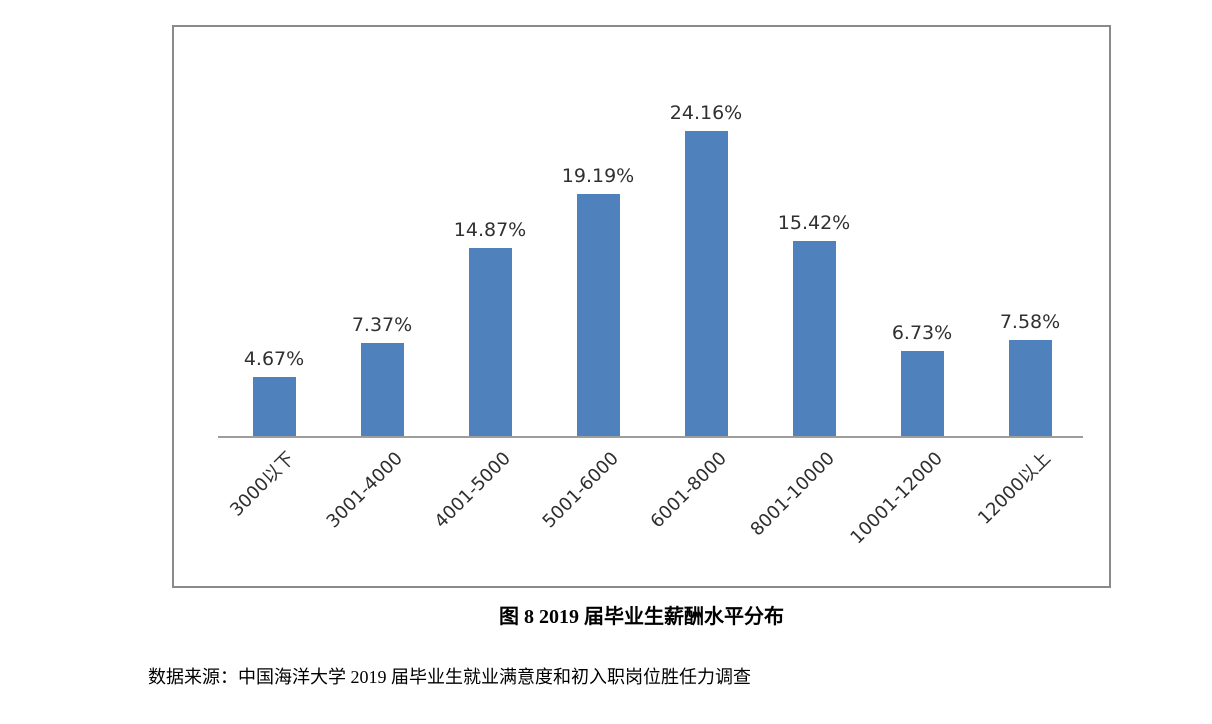  Describe the element at coordinates (706, 113) in the screenshot. I see `bar-value-label: 24.16%` at that location.